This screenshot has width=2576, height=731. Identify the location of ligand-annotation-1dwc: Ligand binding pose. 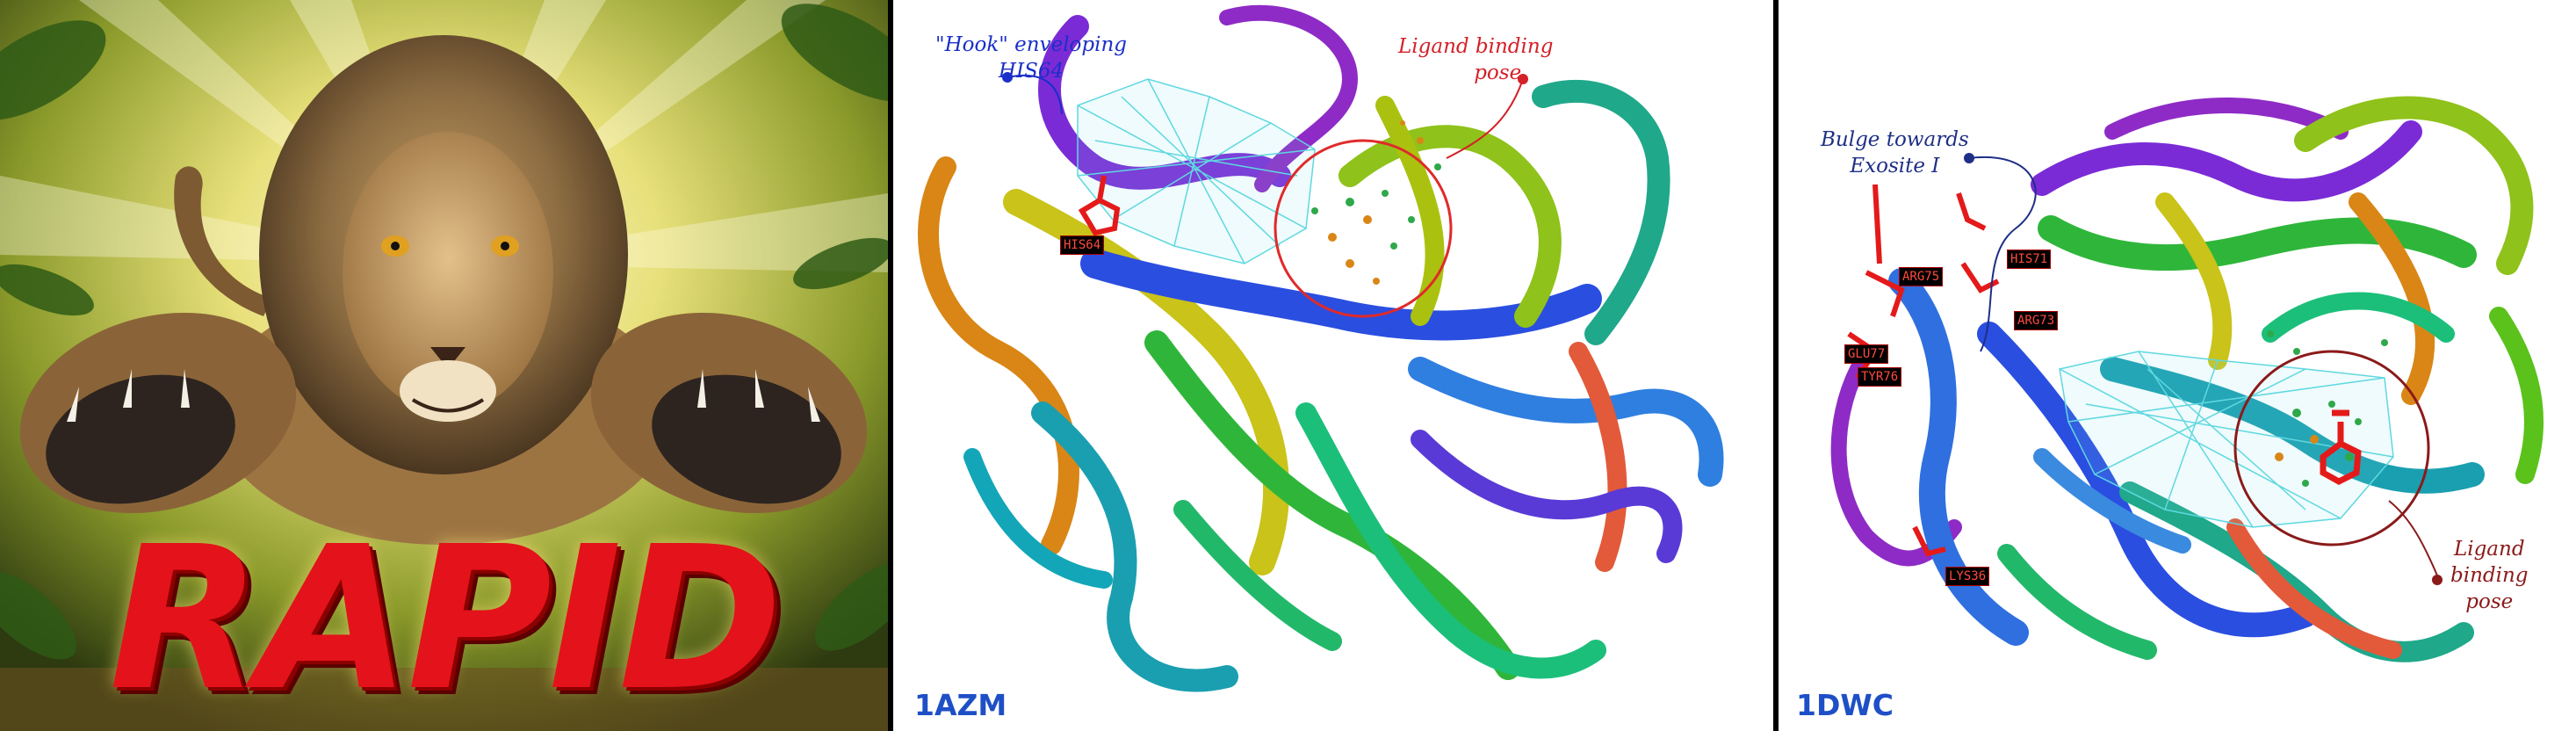
(2489, 575).